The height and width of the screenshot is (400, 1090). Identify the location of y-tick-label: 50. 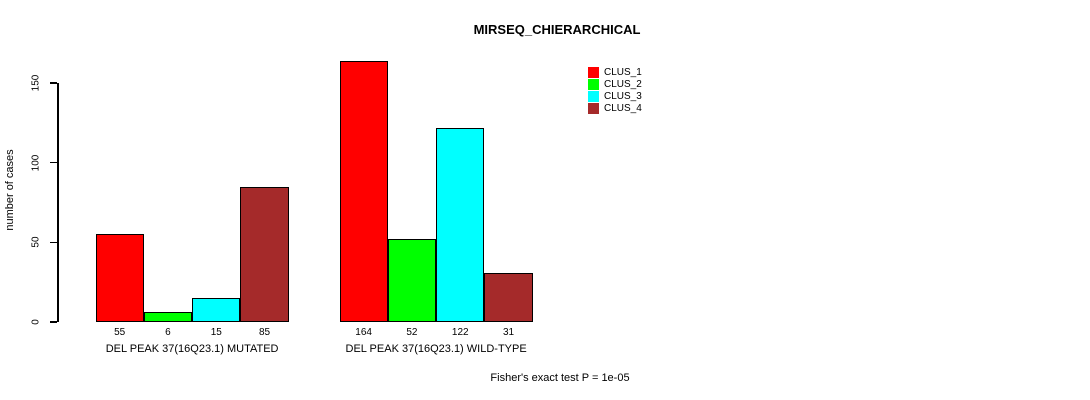
(36, 242).